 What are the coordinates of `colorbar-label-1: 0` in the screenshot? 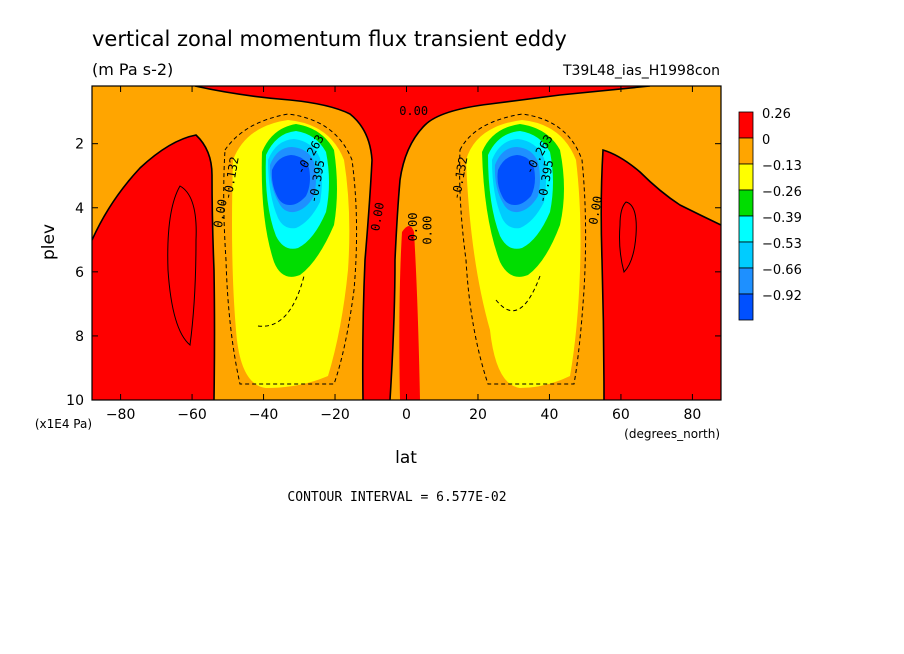 It's located at (766, 140).